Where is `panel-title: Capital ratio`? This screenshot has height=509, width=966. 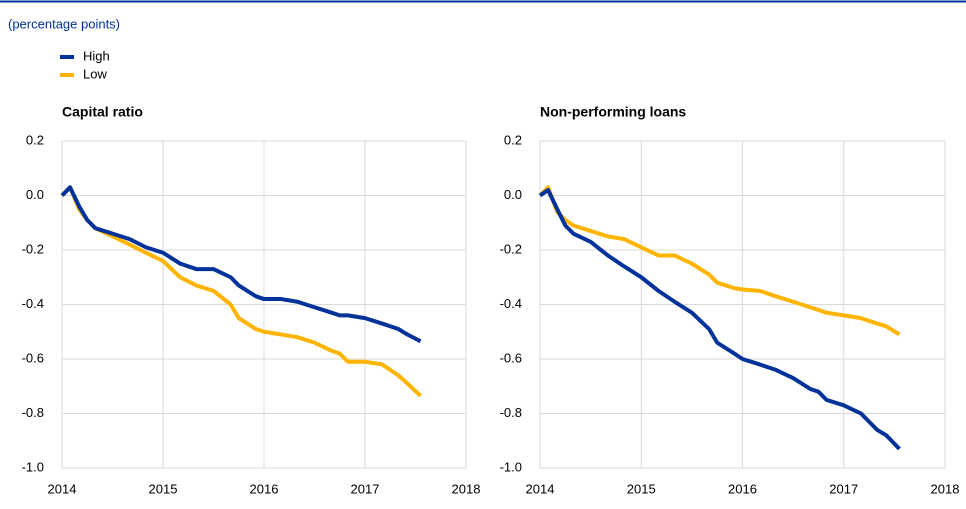
panel-title: Capital ratio is located at coordinates (102, 112).